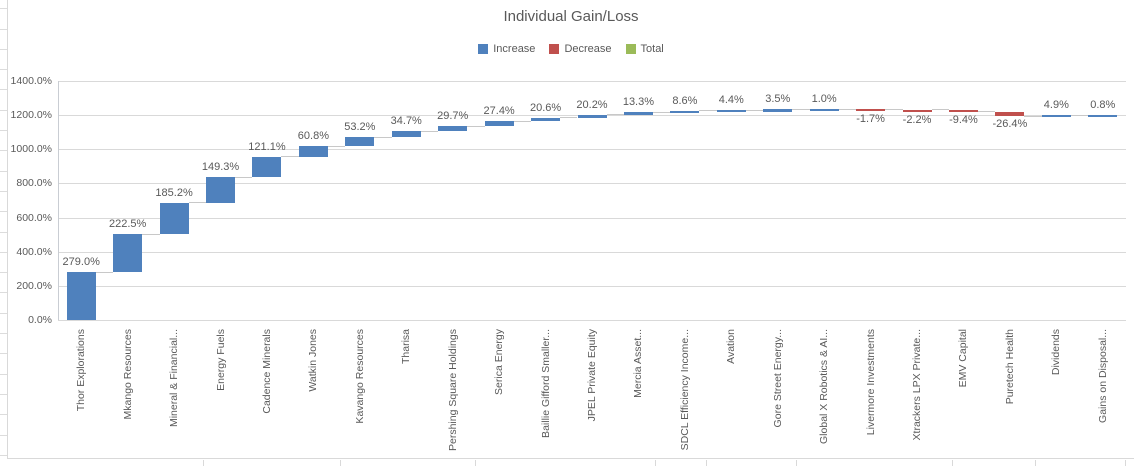 The height and width of the screenshot is (466, 1134). Describe the element at coordinates (58, 200) in the screenshot. I see `y-axis-line` at that location.